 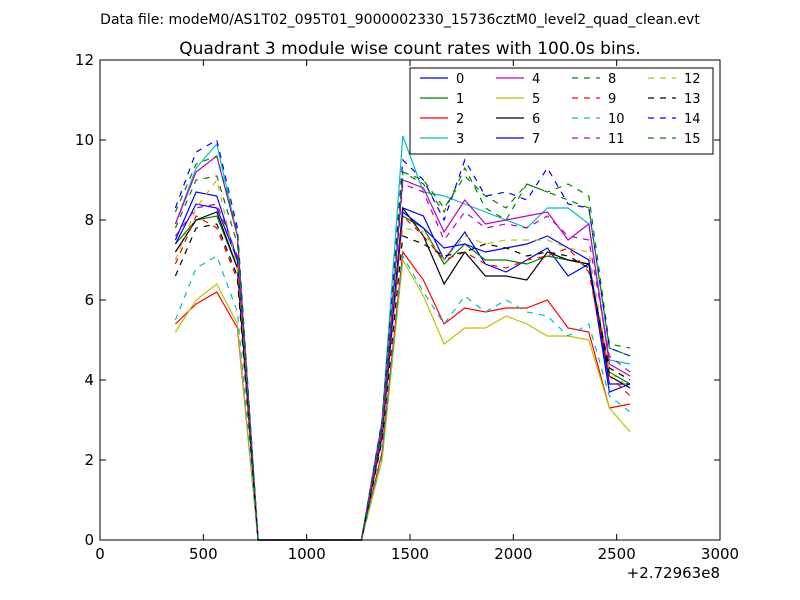 What do you see at coordinates (612, 99) in the screenshot?
I see `legend-label-9: 9` at bounding box center [612, 99].